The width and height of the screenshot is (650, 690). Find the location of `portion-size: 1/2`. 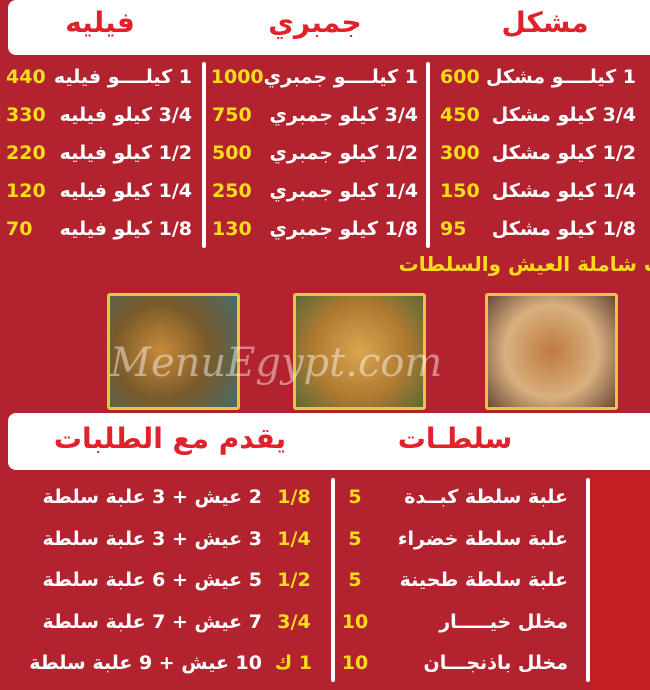

portion-size: 1/2 is located at coordinates (294, 580).